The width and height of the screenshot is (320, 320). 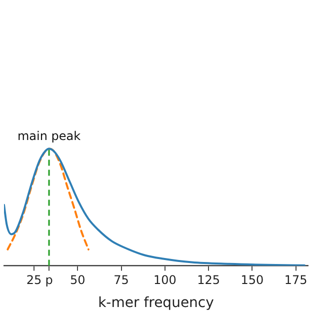 I want to click on x-tick-label: 175, so click(x=296, y=280).